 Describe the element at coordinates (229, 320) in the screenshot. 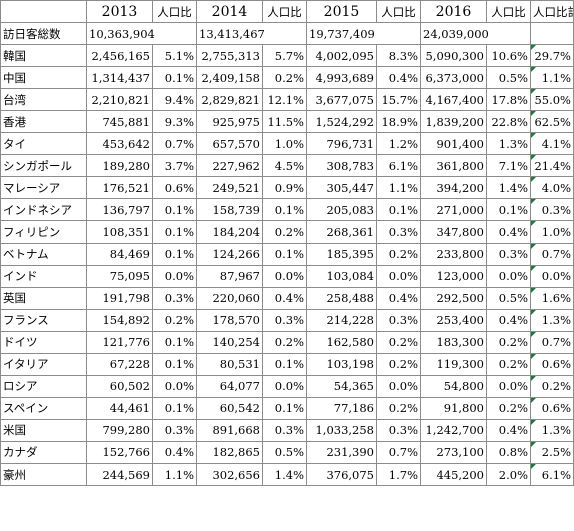

I see `visitors-2014-cell: 178,570` at that location.